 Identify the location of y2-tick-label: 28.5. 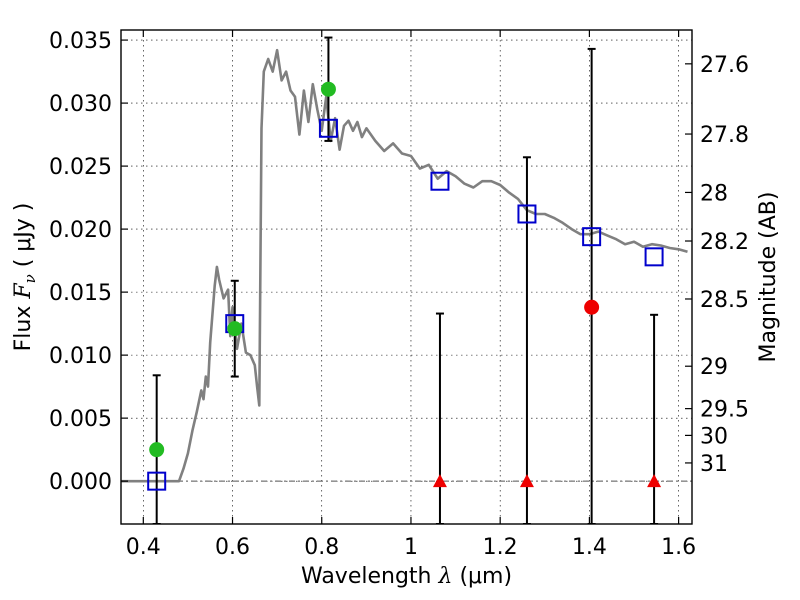
(724, 300).